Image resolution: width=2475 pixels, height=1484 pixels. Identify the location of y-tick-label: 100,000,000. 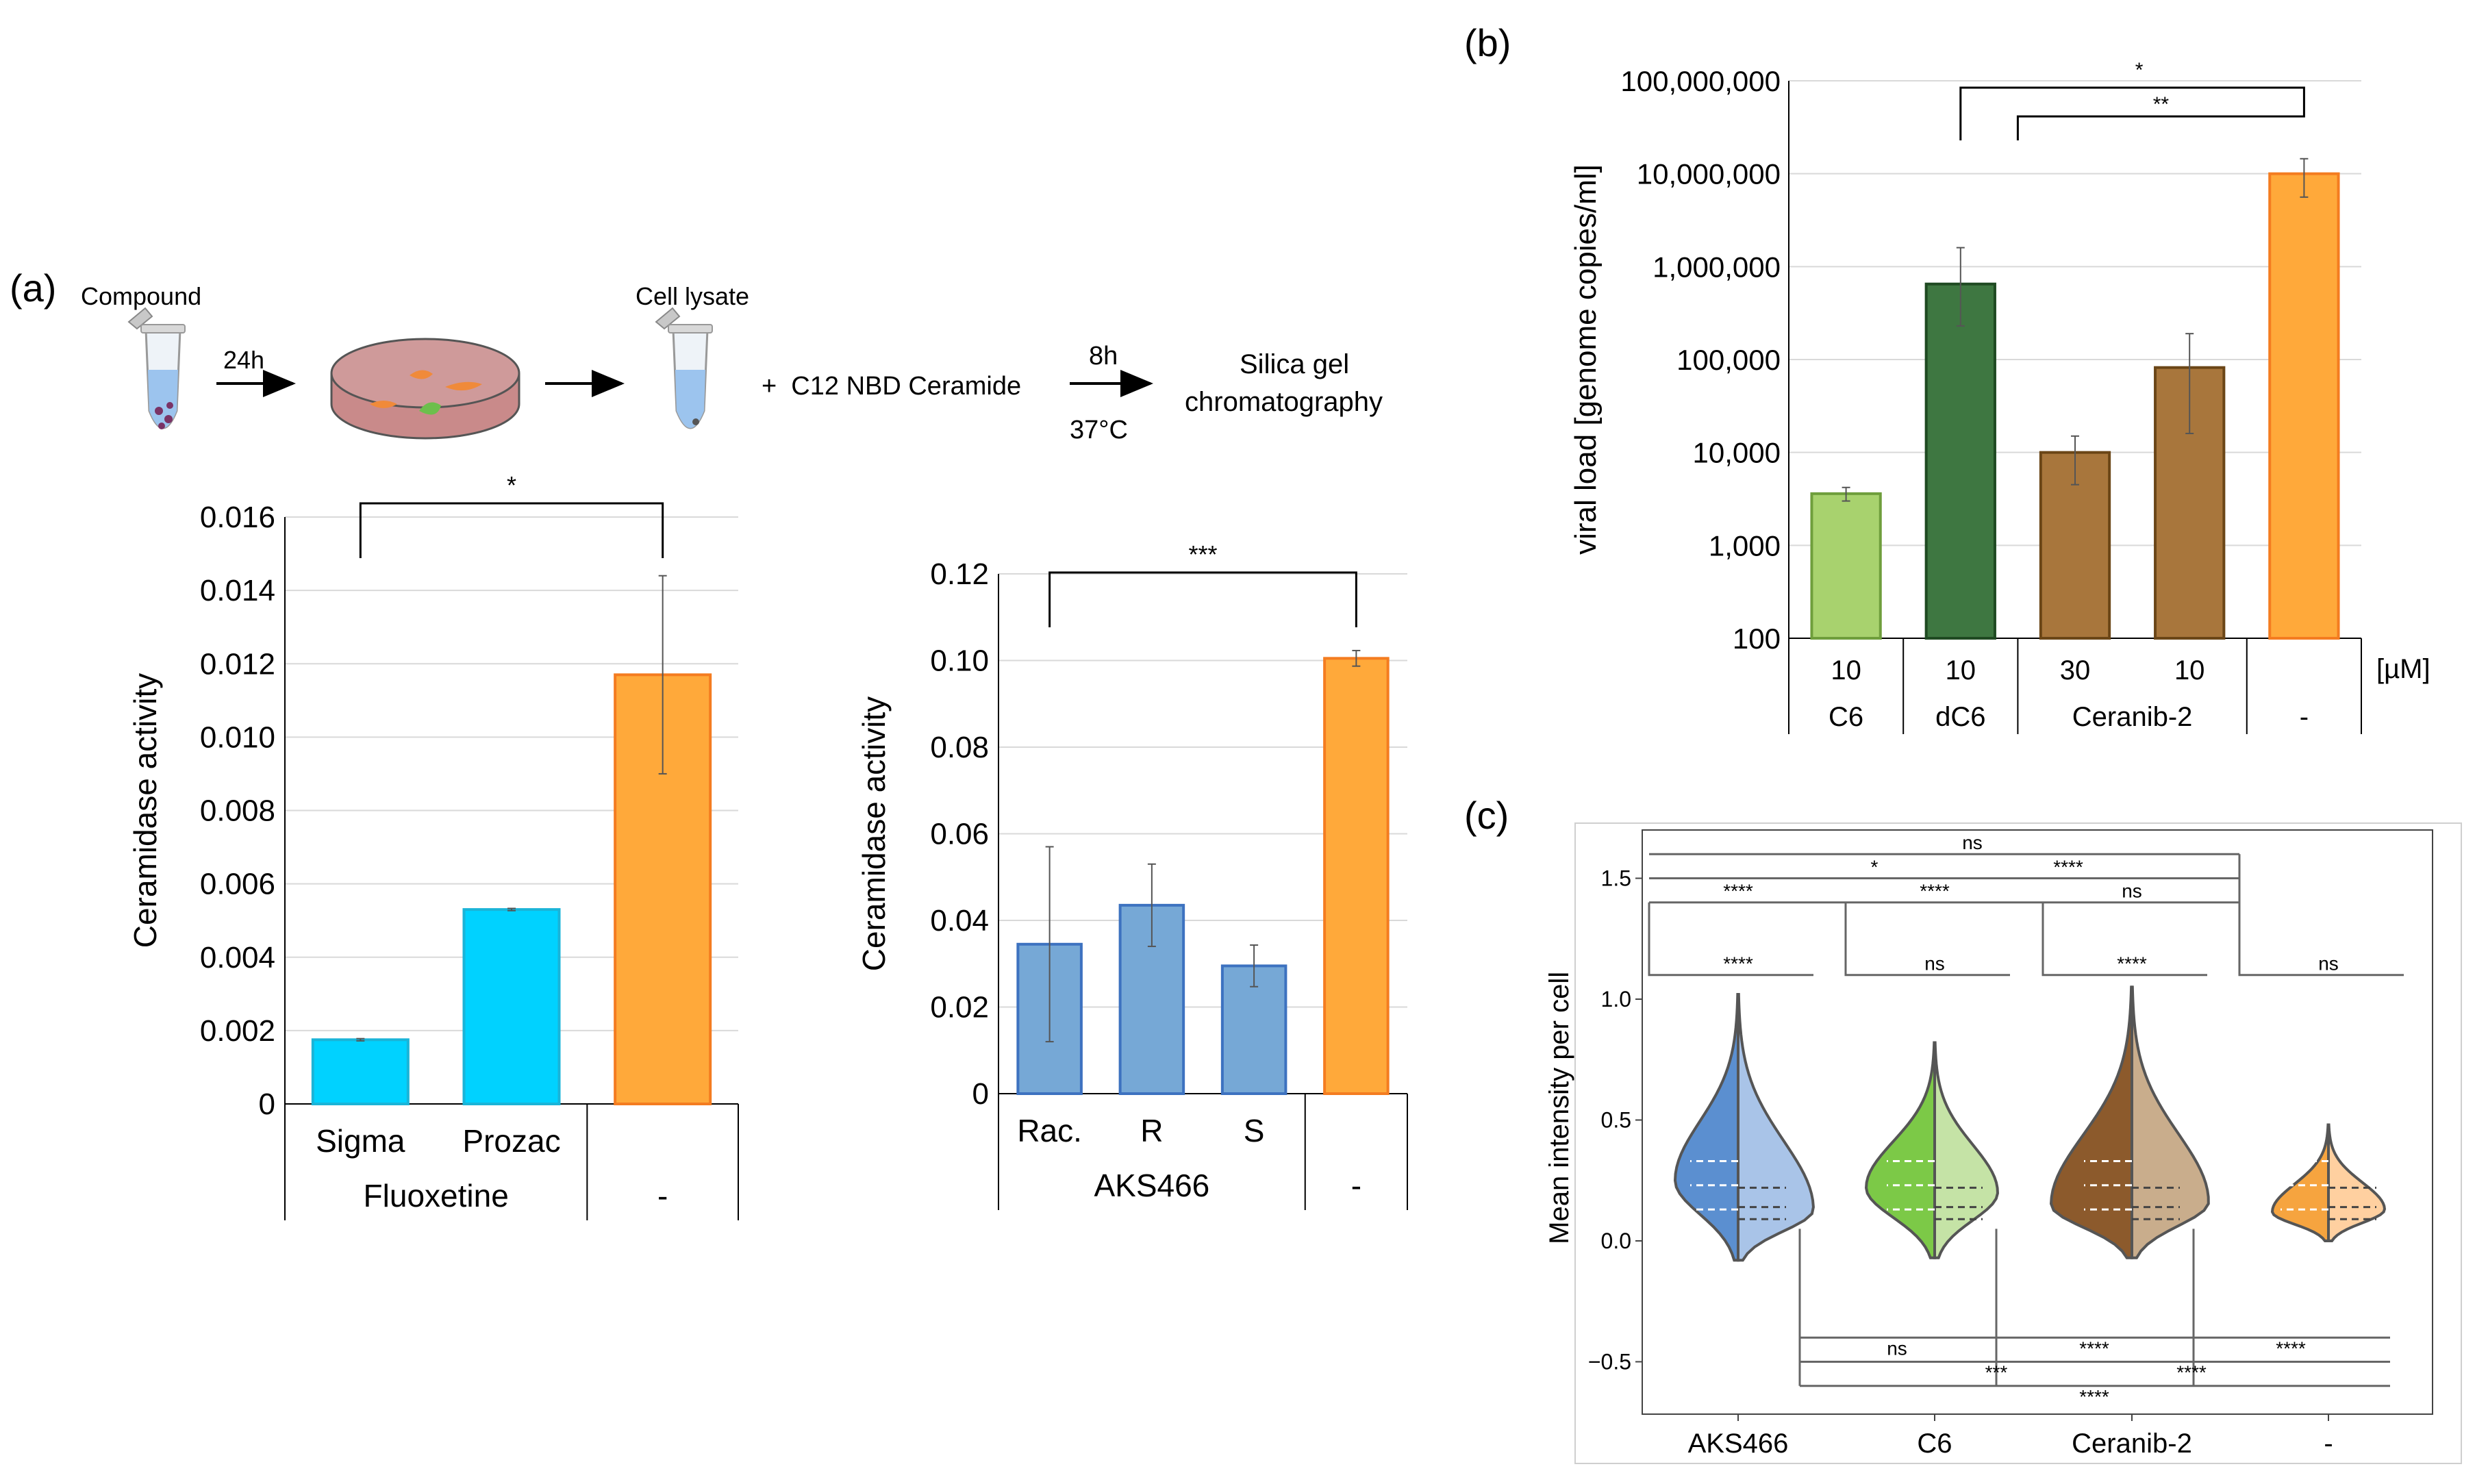
(1701, 81).